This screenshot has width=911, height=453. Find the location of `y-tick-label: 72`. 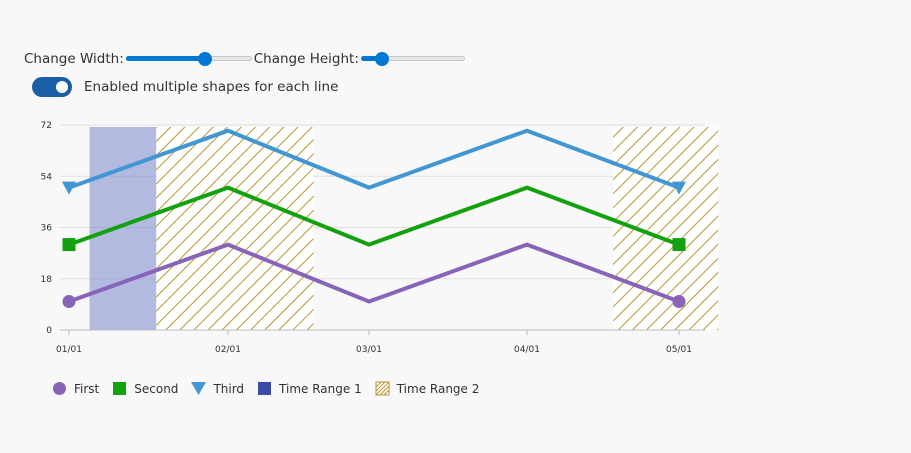

y-tick-label: 72 is located at coordinates (46, 126).